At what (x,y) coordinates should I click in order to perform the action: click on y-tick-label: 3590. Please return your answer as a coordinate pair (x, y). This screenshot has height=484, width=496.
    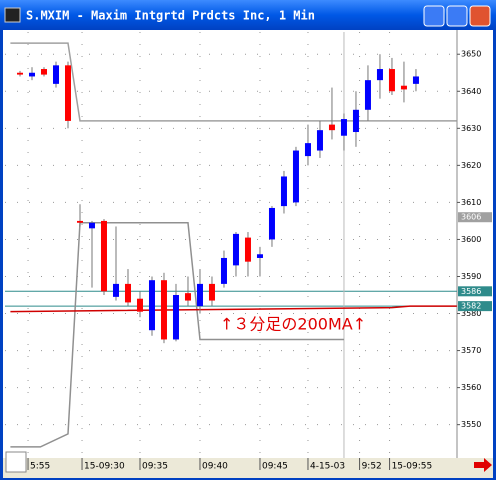
    Looking at the image, I should click on (471, 276).